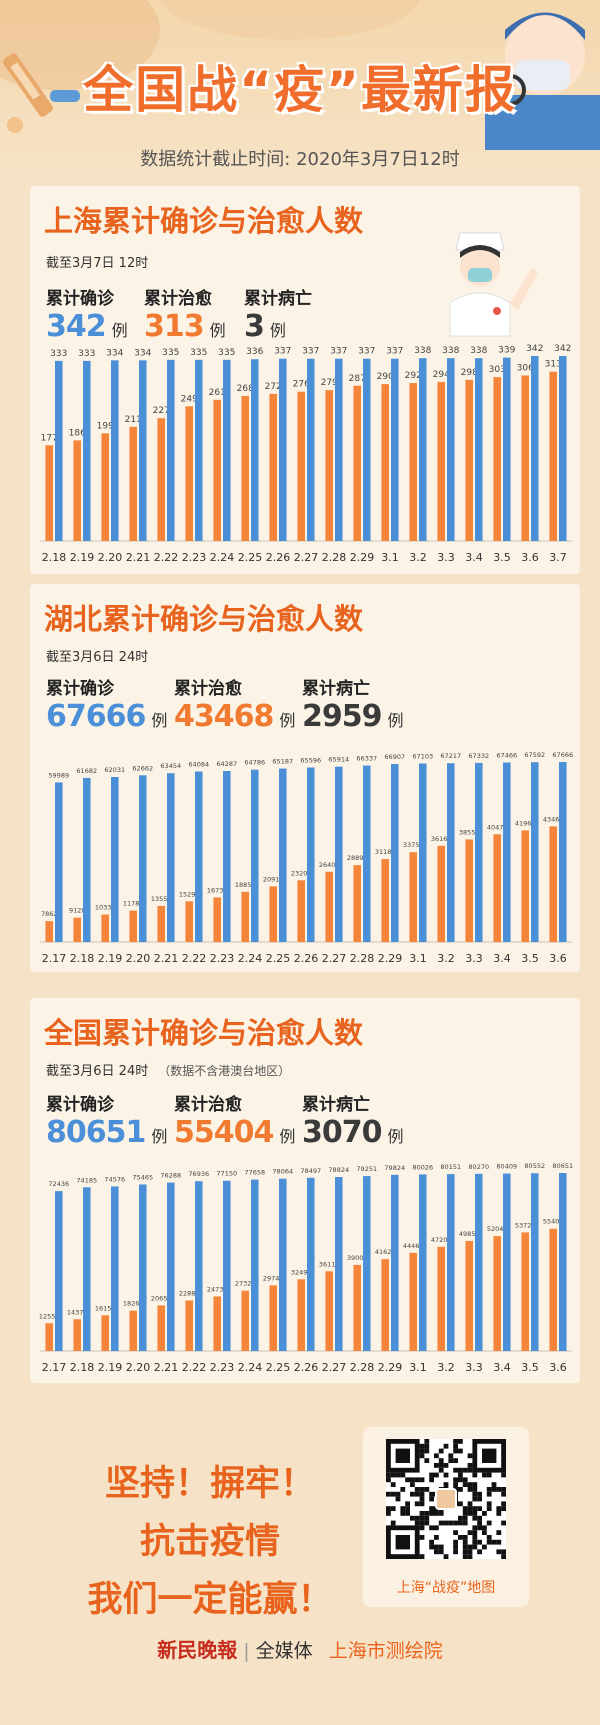 The height and width of the screenshot is (1725, 600). What do you see at coordinates (226, 764) in the screenshot?
I see `data-label: 64287` at bounding box center [226, 764].